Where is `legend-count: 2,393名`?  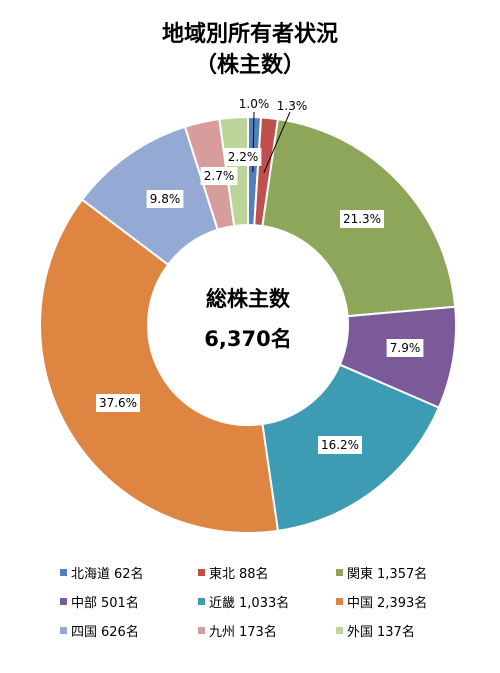 legend-count: 2,393名 is located at coordinates (402, 603).